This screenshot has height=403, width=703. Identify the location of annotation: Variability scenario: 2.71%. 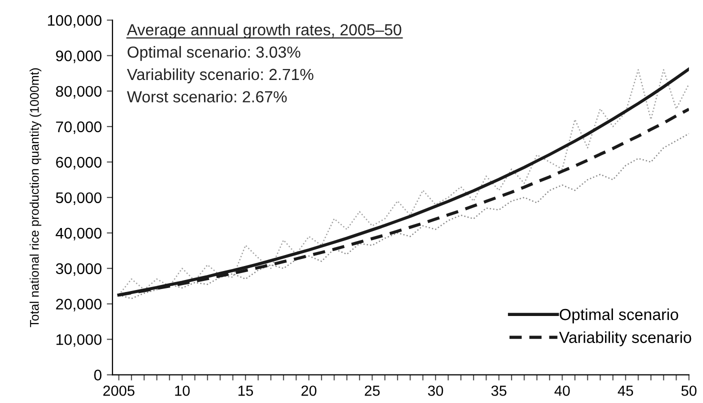
(220, 76).